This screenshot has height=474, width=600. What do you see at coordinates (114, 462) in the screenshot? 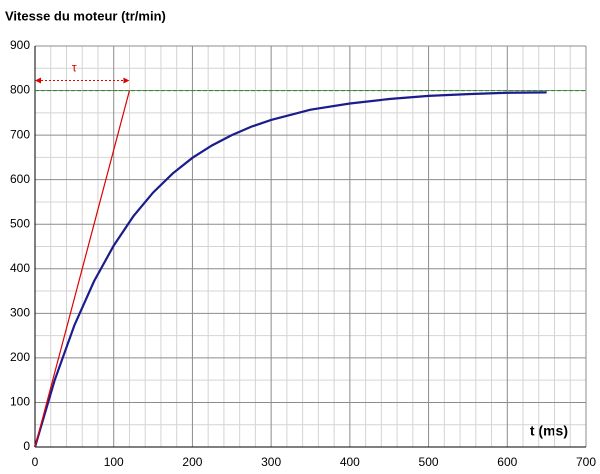
I see `x-tick-label: 100` at bounding box center [114, 462].